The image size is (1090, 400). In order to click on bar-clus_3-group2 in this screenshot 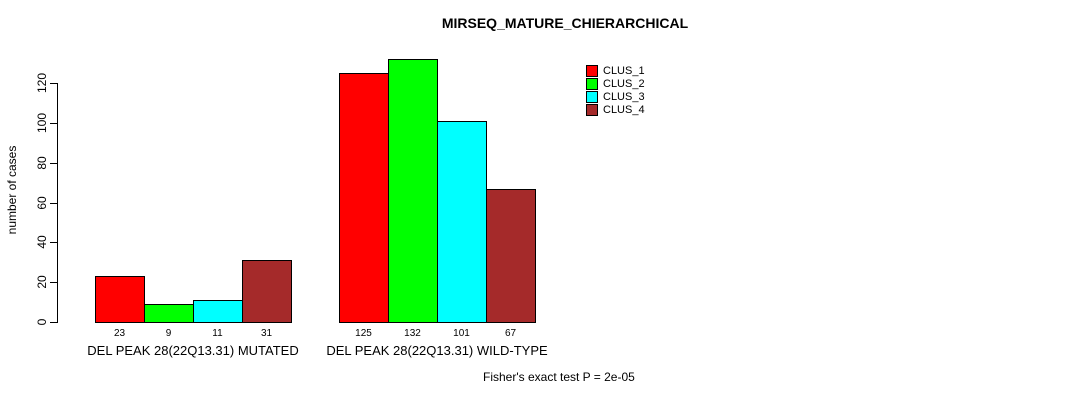, I will do `click(462, 222)`.